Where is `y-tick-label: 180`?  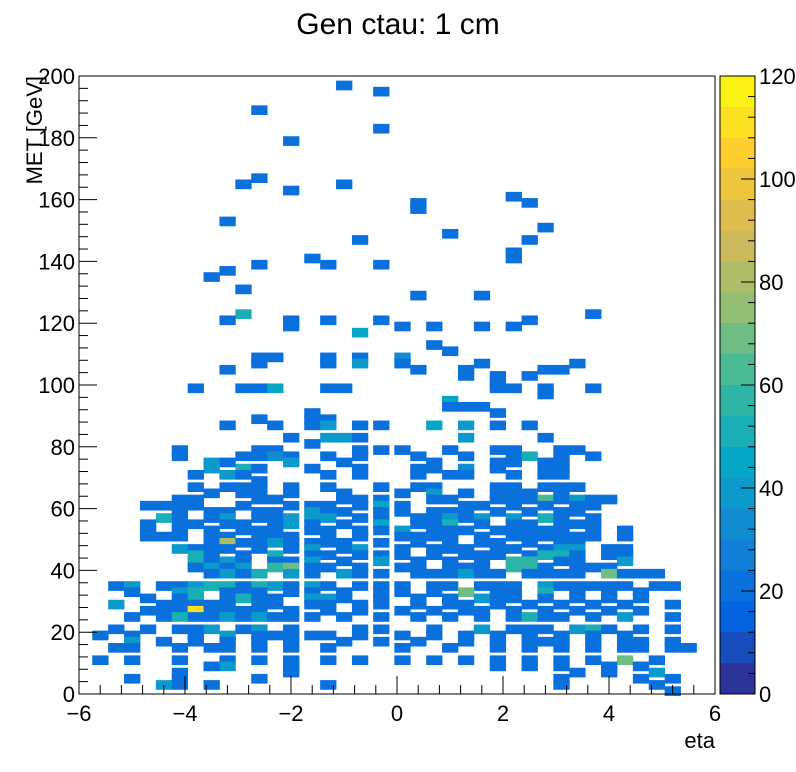
y-tick-label: 180 is located at coordinates (56, 138).